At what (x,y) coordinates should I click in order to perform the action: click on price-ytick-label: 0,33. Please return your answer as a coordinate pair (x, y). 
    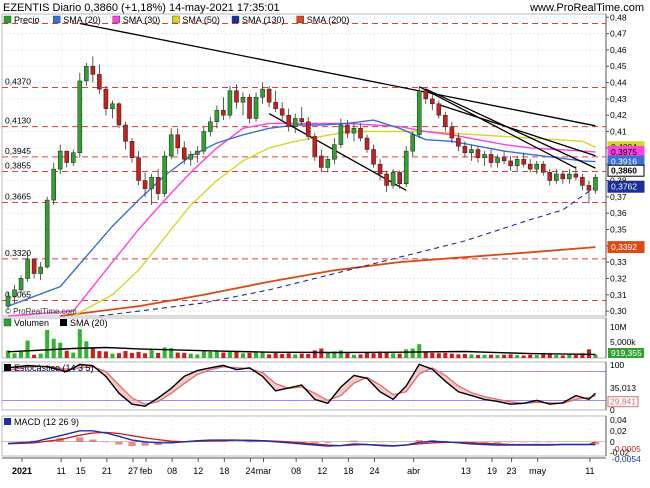
    Looking at the image, I should click on (618, 262).